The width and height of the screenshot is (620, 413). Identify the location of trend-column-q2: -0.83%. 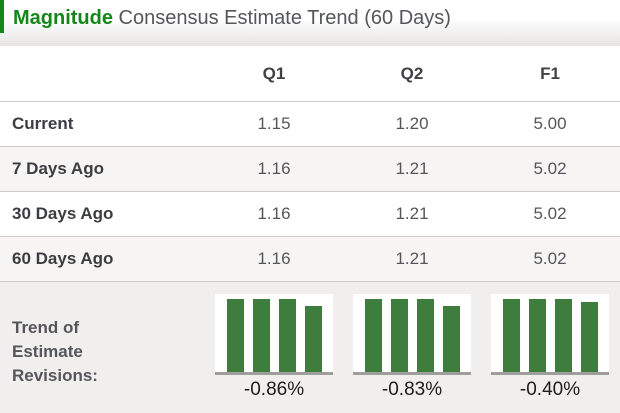
(412, 347).